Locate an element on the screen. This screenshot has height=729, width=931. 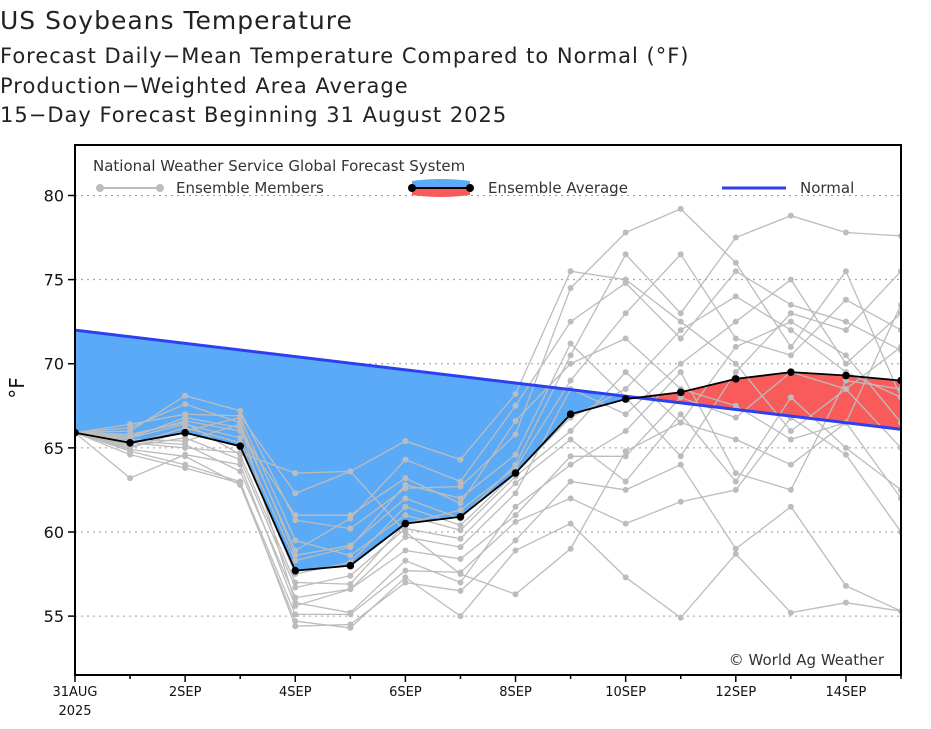
x-tick-label-8: 8SEP is located at coordinates (515, 692).